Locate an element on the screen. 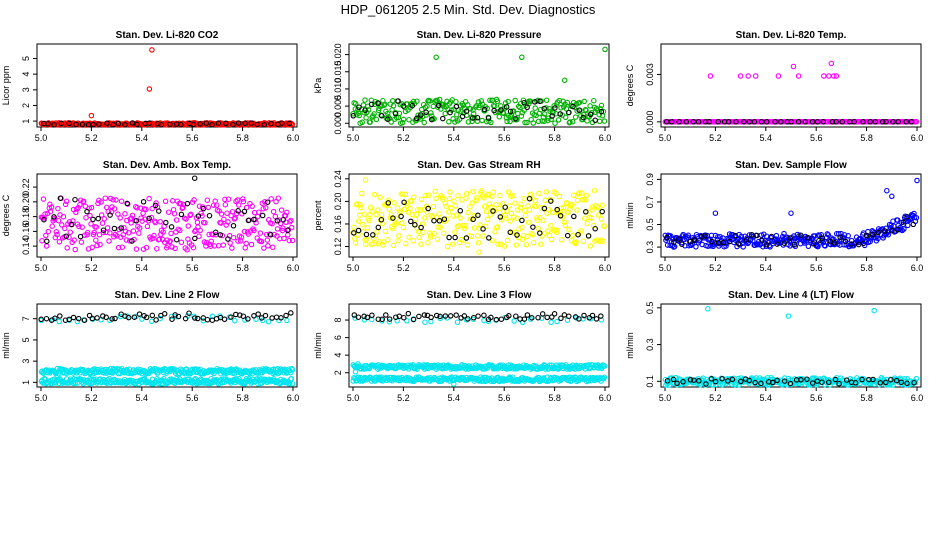 The width and height of the screenshot is (936, 540). panel-title: Stan. Dev. Li-820 CO2 is located at coordinates (167, 35).